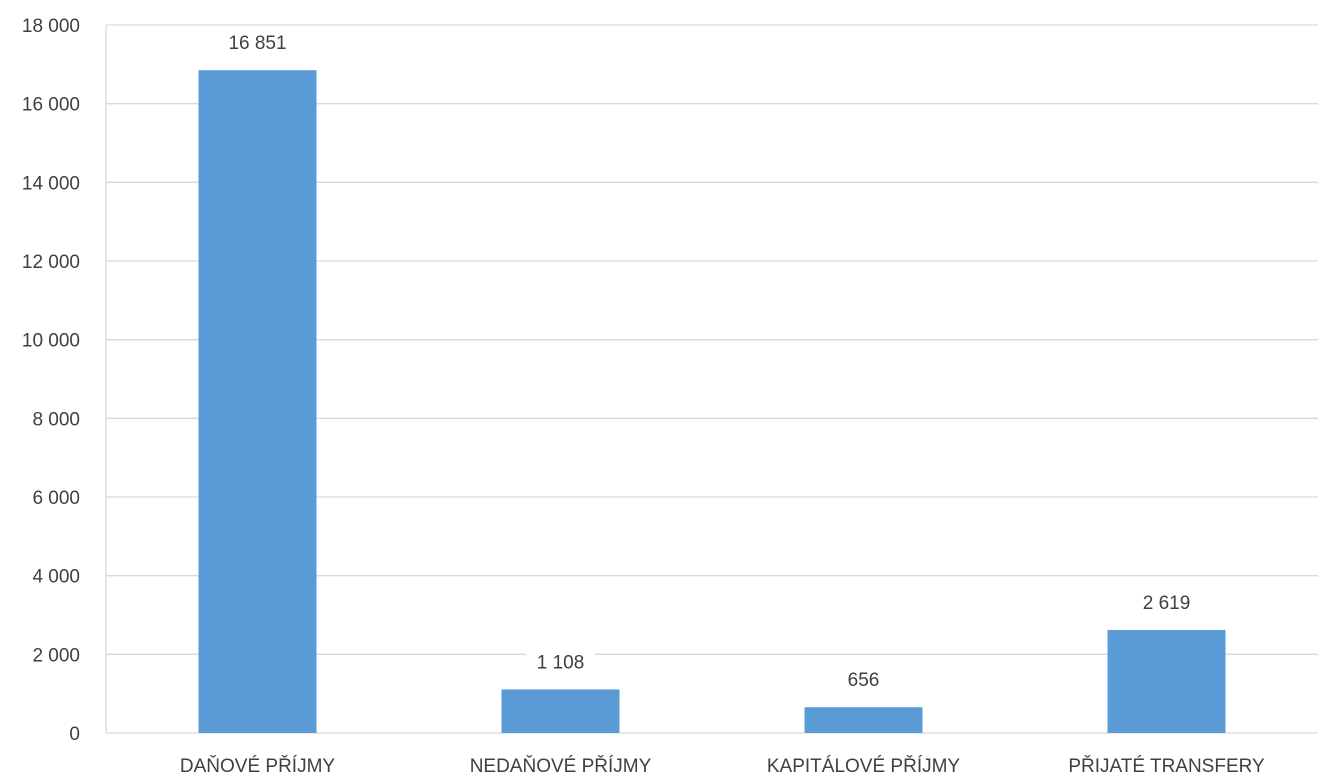  What do you see at coordinates (56, 419) in the screenshot?
I see `y-tick-label: 8 000` at bounding box center [56, 419].